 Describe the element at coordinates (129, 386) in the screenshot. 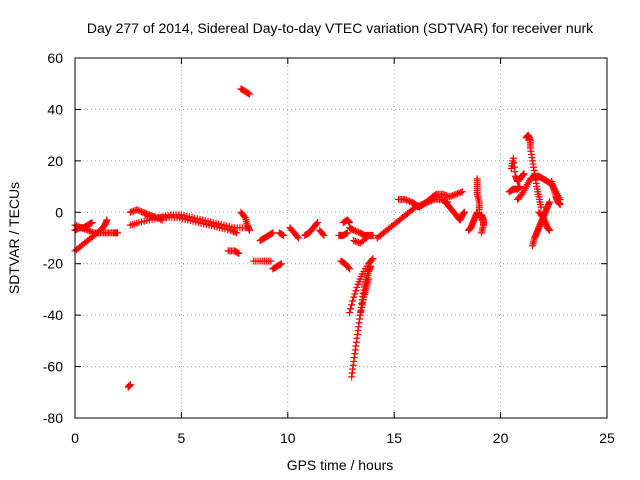

I see `series-arc-b` at that location.